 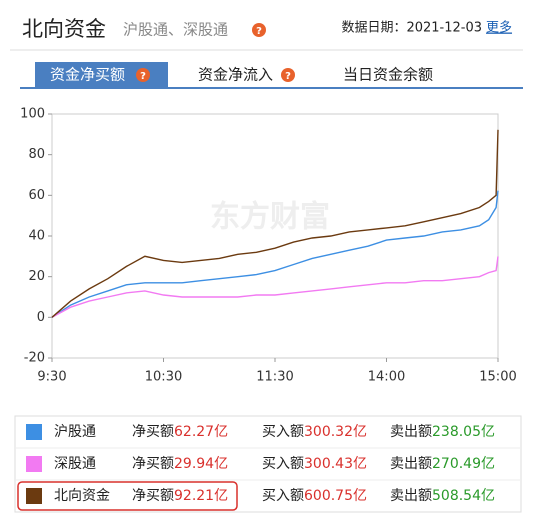 I want to click on title: 北向资金, so click(x=64, y=29).